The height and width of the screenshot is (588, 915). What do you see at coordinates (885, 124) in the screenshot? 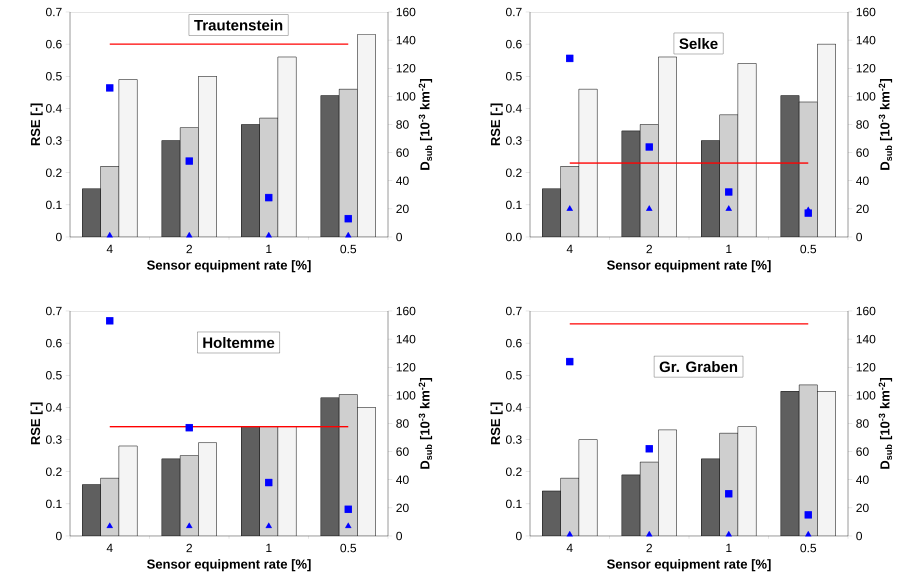
I see `y2-axis-title: D$_{sub}$ [10$^{-3}$ km$^{-2}$]` at bounding box center [885, 124].